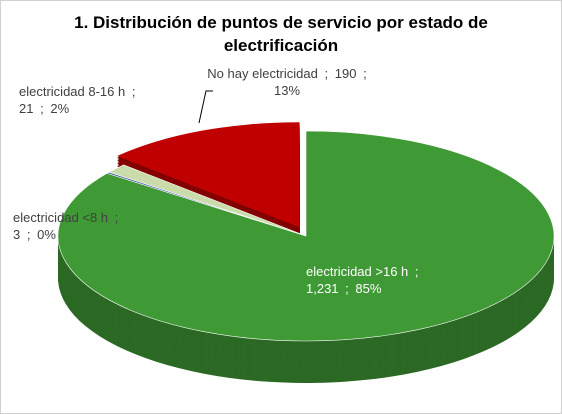  What do you see at coordinates (73, 226) in the screenshot?
I see `data-label: electricidad <8 h ; 3 ; 0%` at bounding box center [73, 226].